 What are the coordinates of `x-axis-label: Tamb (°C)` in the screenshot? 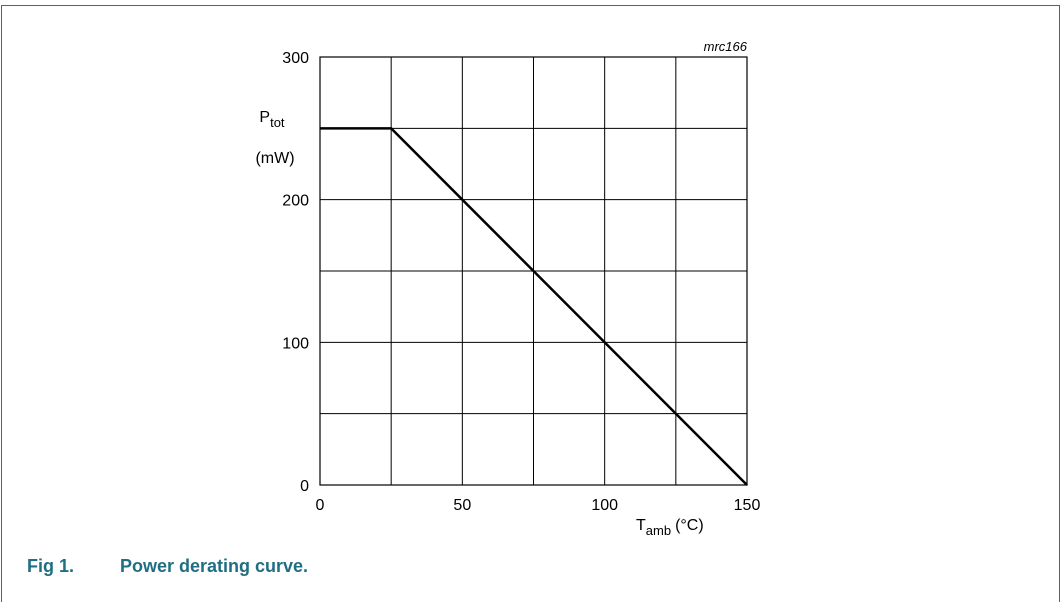 It's located at (670, 527).